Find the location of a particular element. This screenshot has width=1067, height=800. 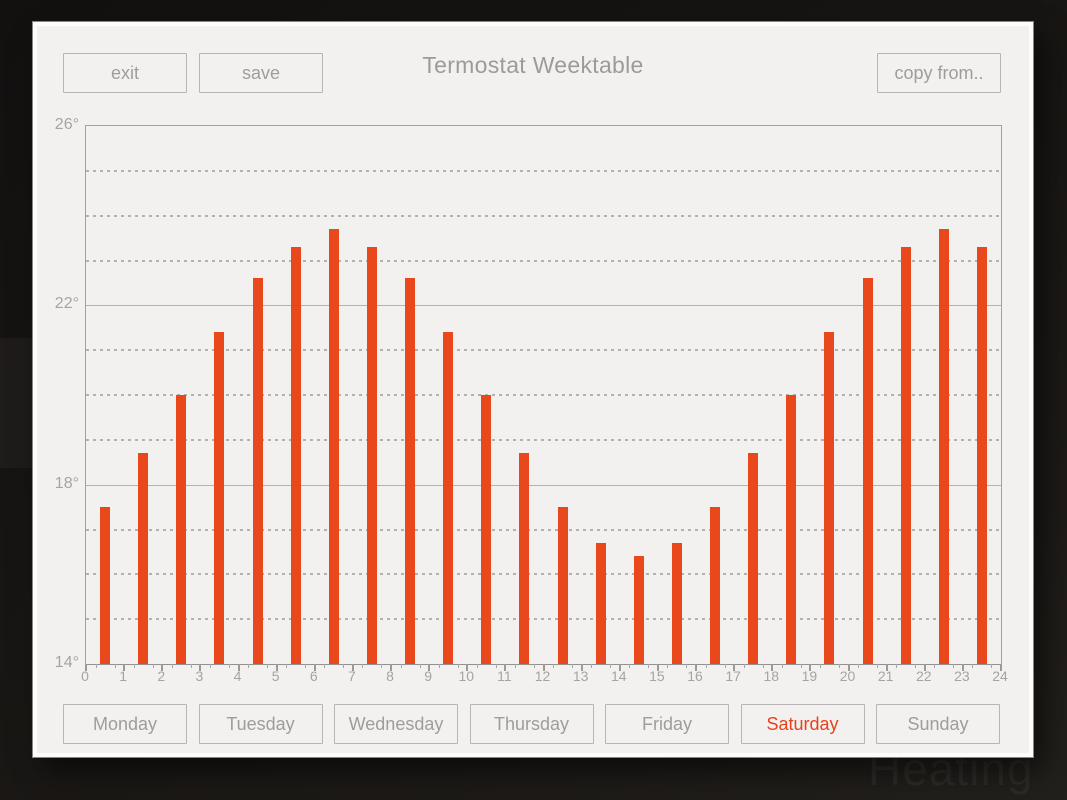

dialog-title: Termostat Weektable is located at coordinates (533, 65).